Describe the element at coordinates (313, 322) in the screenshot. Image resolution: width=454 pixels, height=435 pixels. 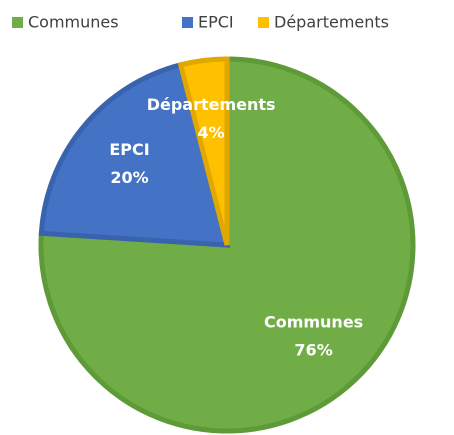
I see `slice-category: Communes` at that location.